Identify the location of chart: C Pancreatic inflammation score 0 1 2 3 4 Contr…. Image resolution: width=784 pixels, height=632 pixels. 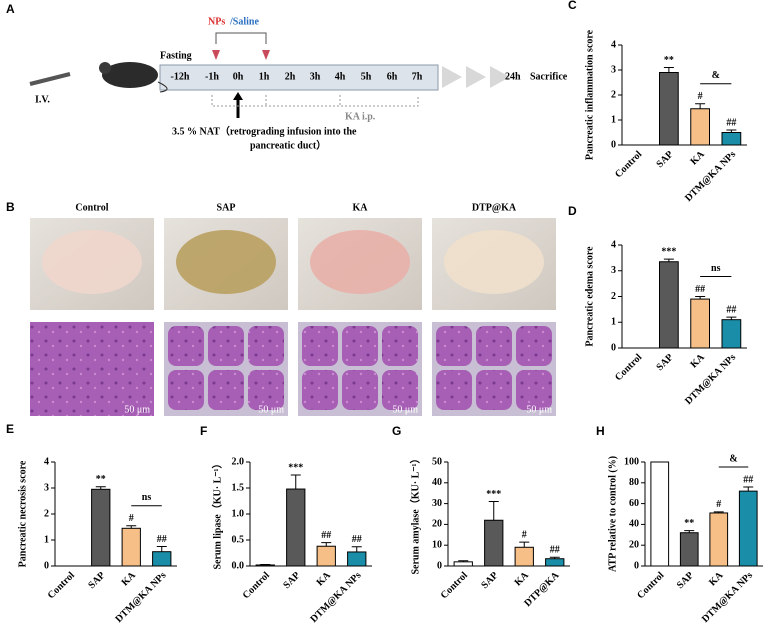
(657, 102).